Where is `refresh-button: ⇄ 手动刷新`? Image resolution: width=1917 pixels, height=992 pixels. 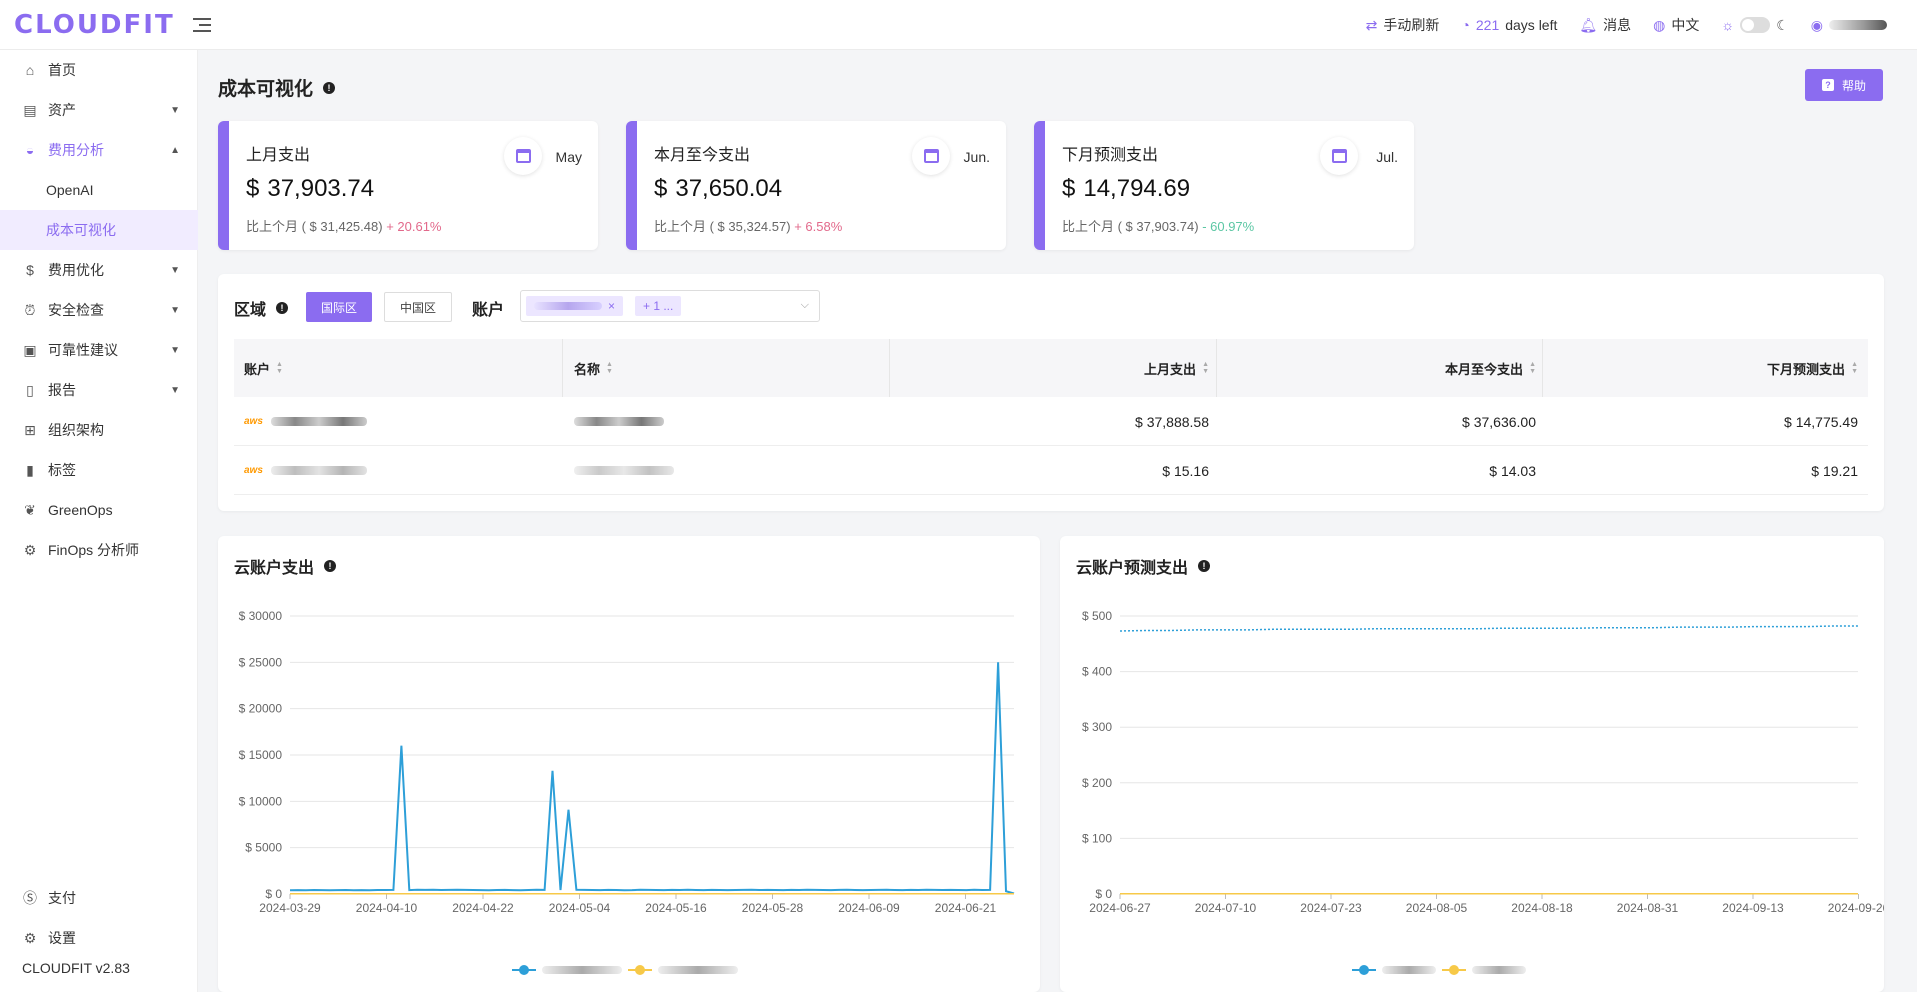 refresh-button: ⇄ 手动刷新 is located at coordinates (1403, 25).